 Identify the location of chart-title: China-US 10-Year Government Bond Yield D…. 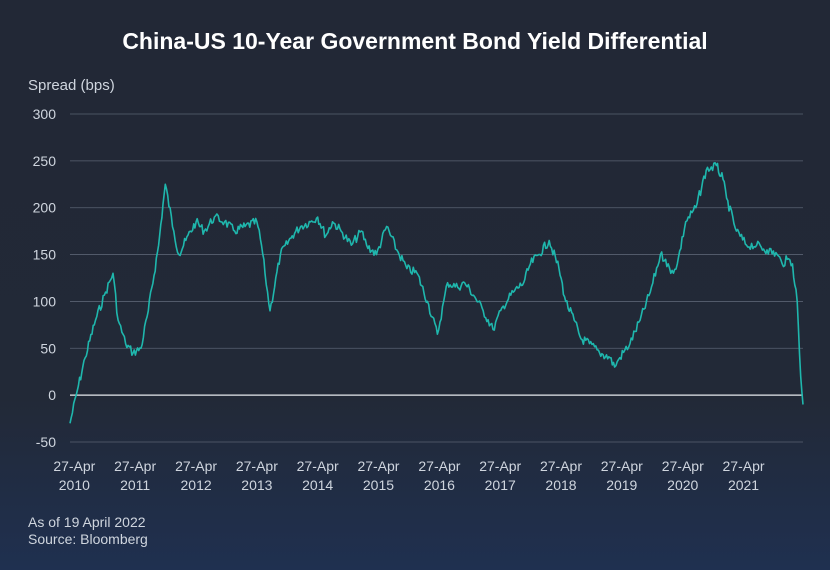
(415, 41).